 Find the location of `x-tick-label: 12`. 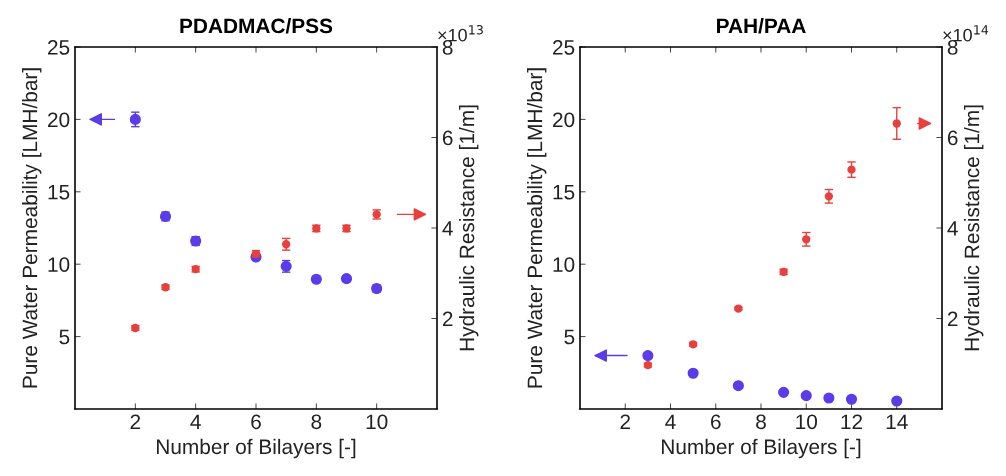

x-tick-label: 12 is located at coordinates (852, 421).